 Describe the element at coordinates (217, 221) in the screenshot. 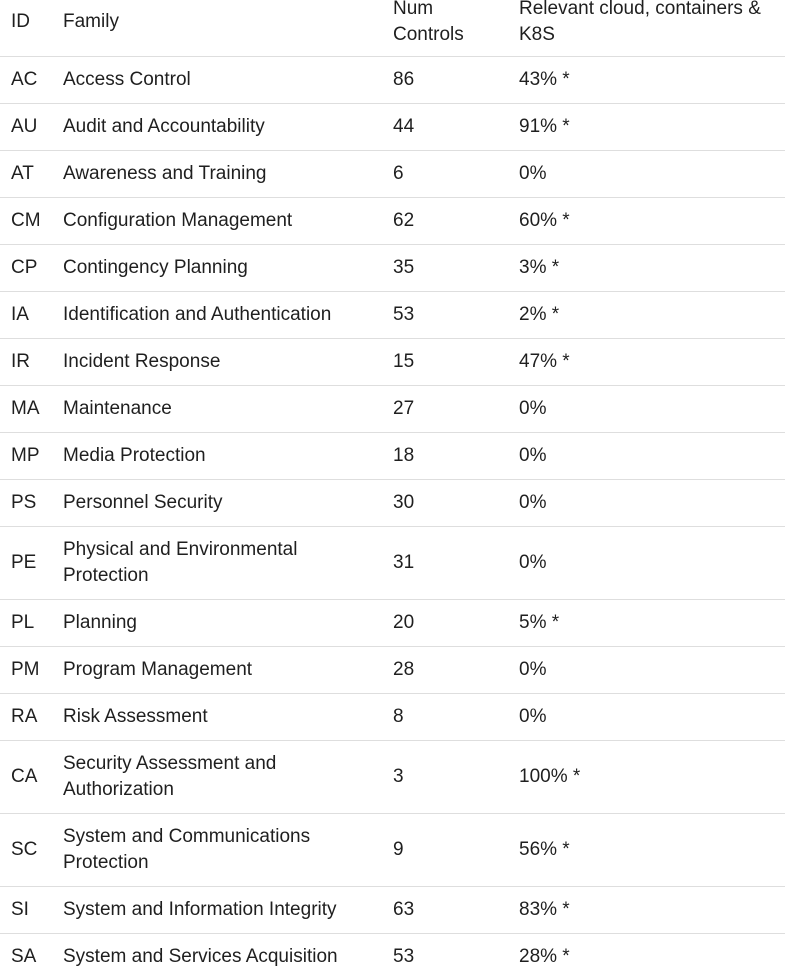

I see `cell-family: Configuration Management` at that location.